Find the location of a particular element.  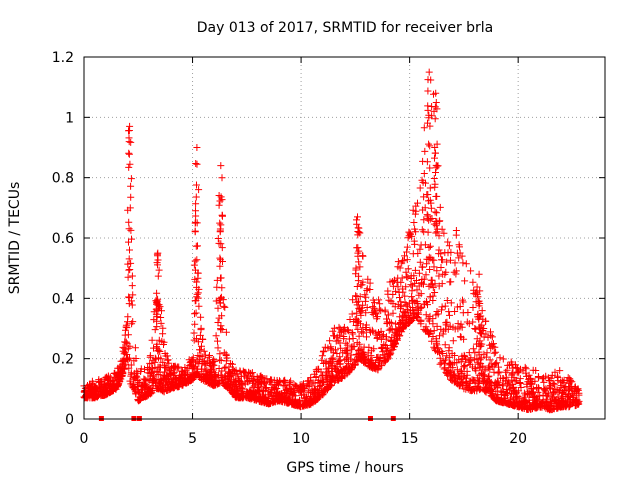

x-tick-label: 20 is located at coordinates (518, 439).